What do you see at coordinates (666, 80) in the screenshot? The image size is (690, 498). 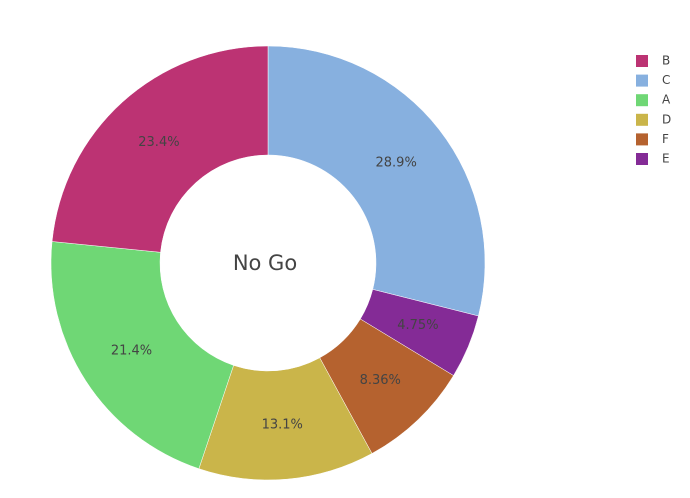 I see `legend-label: C` at bounding box center [666, 80].